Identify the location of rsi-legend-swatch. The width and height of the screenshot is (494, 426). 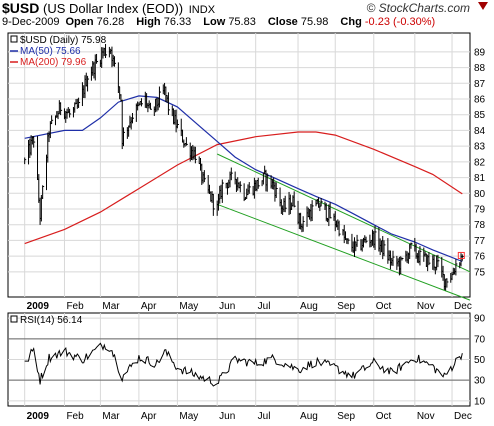
(14, 319).